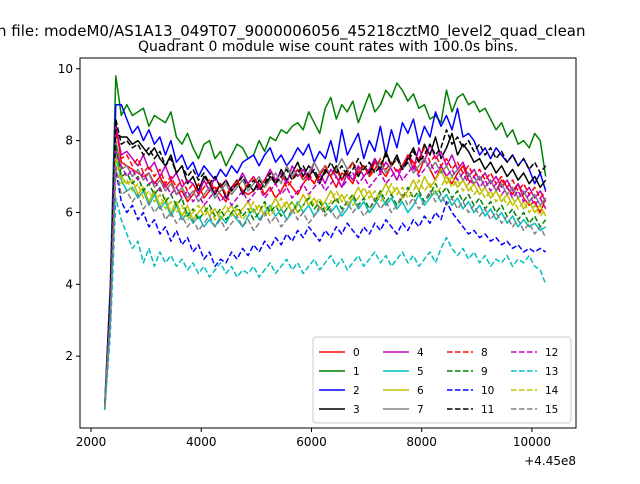 This screenshot has height=484, width=640. What do you see at coordinates (532, 442) in the screenshot?
I see `x-tick-label: 10000` at bounding box center [532, 442].